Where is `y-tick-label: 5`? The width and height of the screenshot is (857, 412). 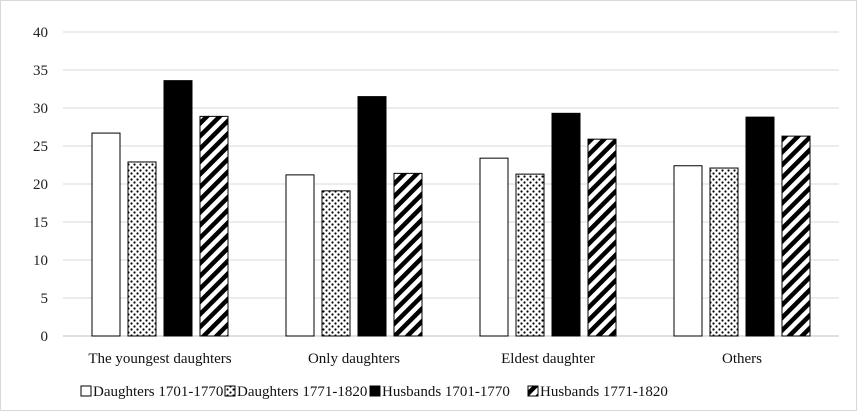 y-tick-label: 5 is located at coordinates (45, 299).